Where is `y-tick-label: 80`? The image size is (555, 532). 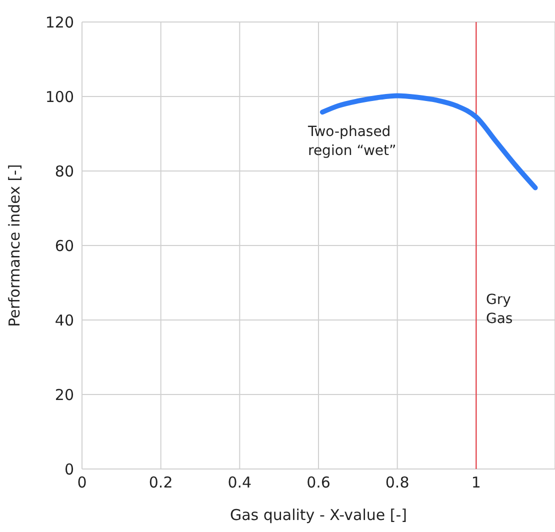
y-tick-label: 80 is located at coordinates (64, 171).